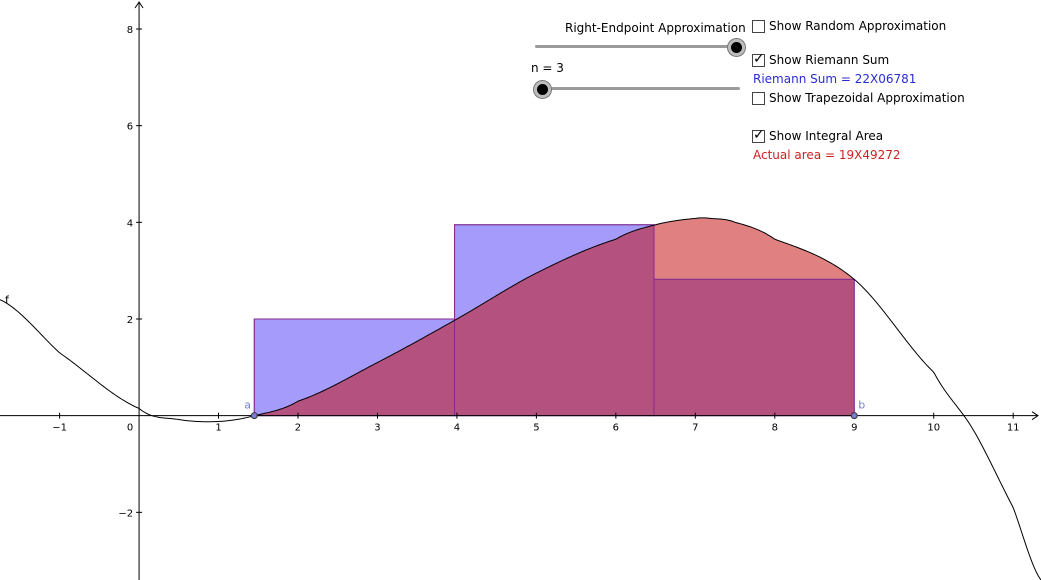 The width and height of the screenshot is (1041, 580). Describe the element at coordinates (758, 26) in the screenshot. I see `show-random-checkbox` at that location.